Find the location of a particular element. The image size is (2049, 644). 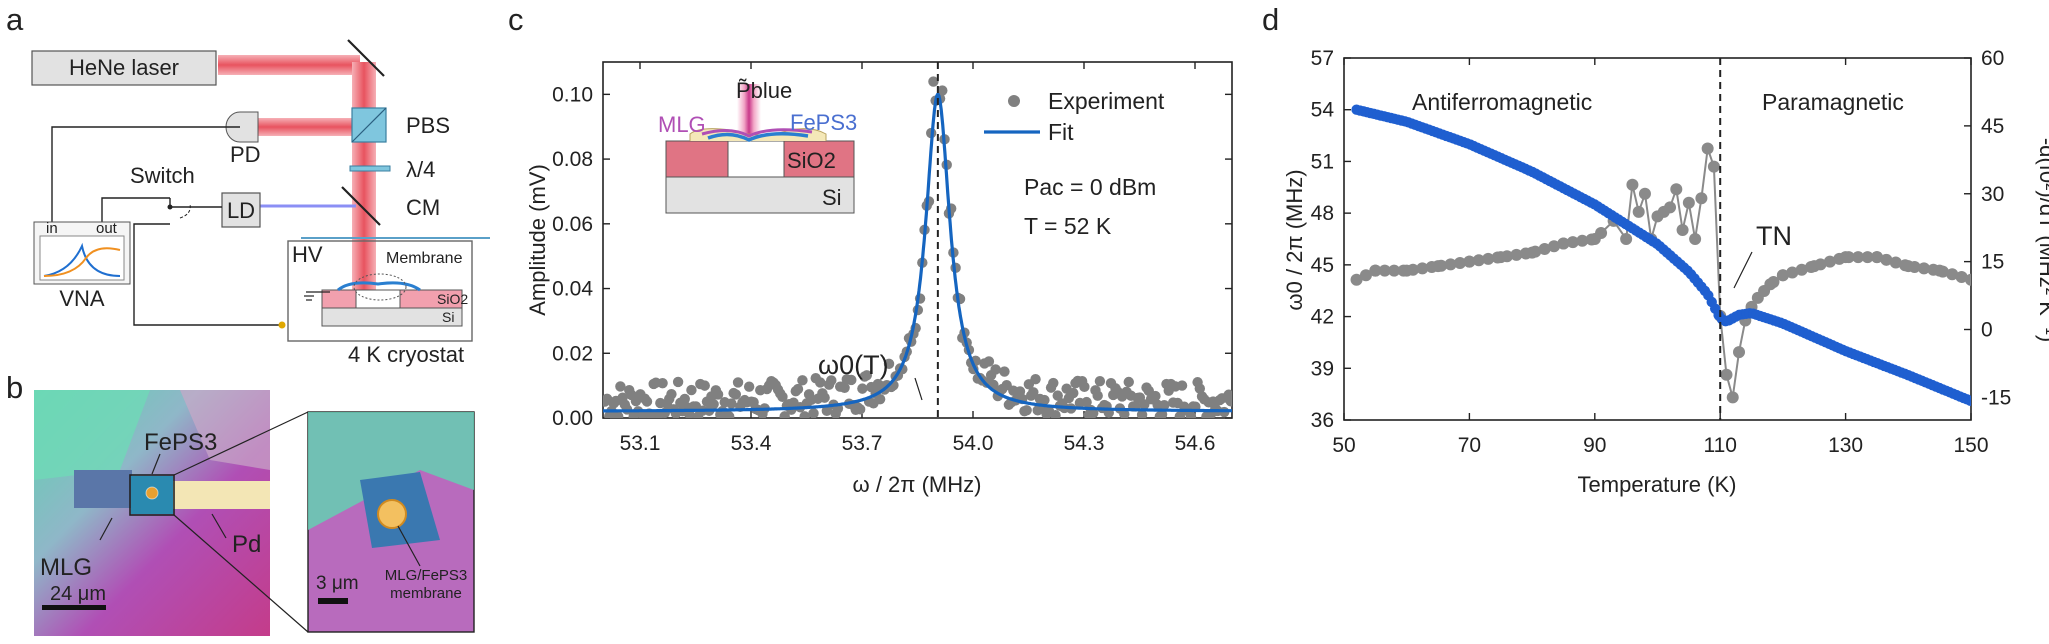

plot-d-ytick-right-label: 0 is located at coordinates (1987, 330).